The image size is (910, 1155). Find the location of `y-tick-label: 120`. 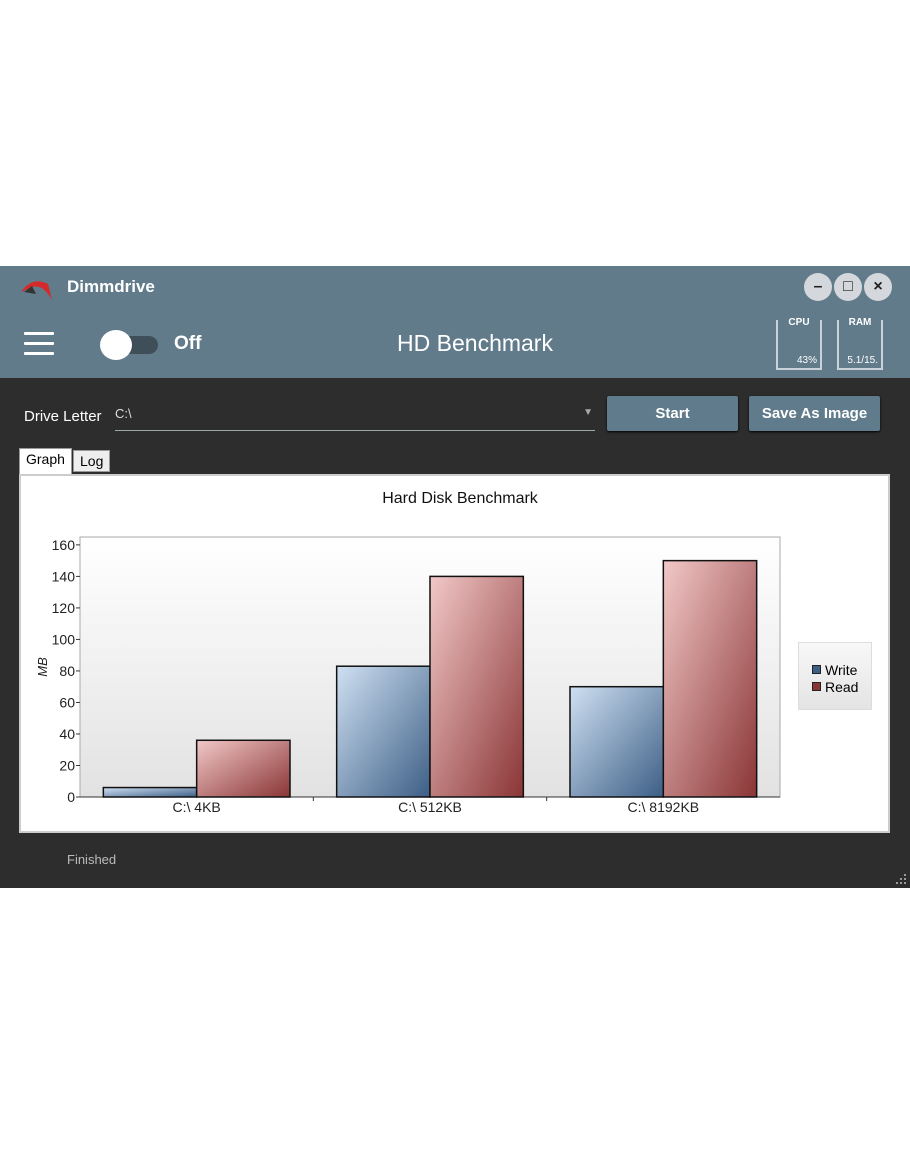

y-tick-label: 120 is located at coordinates (64, 608).